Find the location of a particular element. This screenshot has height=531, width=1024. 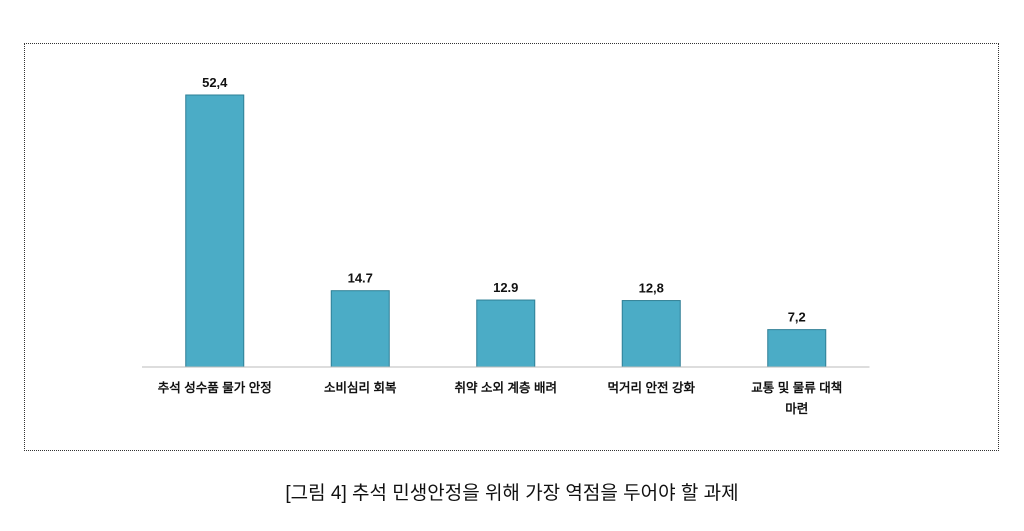

data-label: 12,8 is located at coordinates (651, 288).